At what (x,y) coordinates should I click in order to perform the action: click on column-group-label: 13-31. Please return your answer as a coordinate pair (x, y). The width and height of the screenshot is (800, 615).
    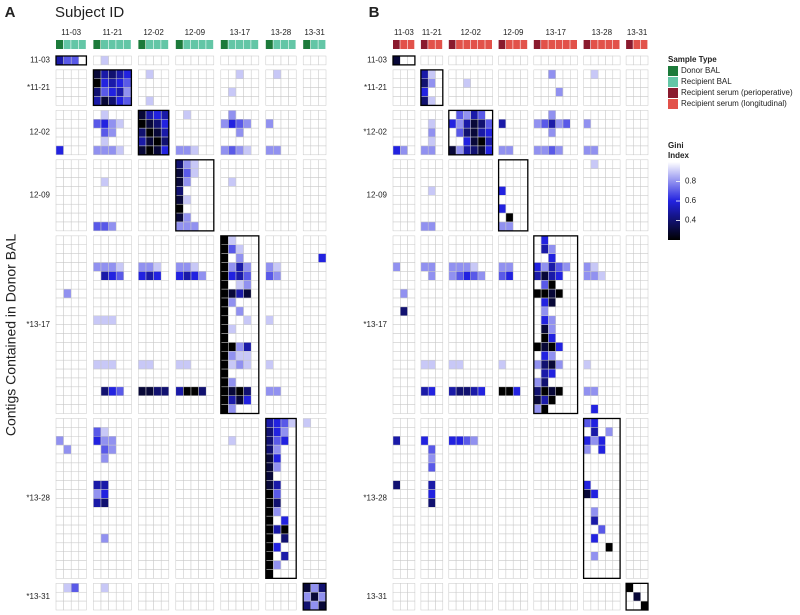
    Looking at the image, I should click on (314, 32).